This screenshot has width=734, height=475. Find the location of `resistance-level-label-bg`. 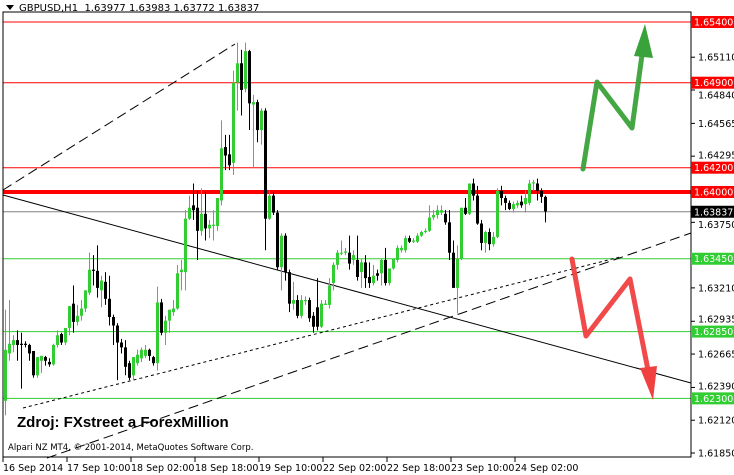

resistance-level-label-bg is located at coordinates (712, 22).